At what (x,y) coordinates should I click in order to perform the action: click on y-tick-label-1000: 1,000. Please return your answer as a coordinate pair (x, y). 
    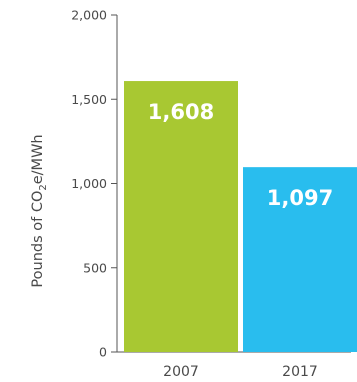
    Looking at the image, I should click on (89, 183).